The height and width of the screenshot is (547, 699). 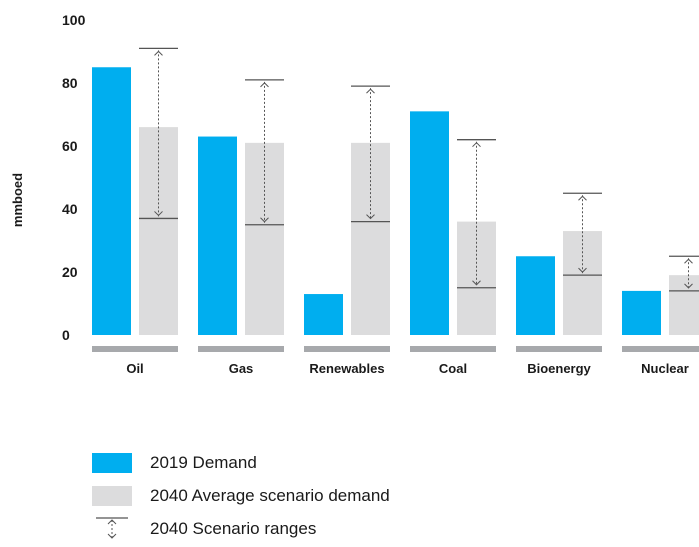 I want to click on y-tick-label: 20, so click(x=70, y=272).